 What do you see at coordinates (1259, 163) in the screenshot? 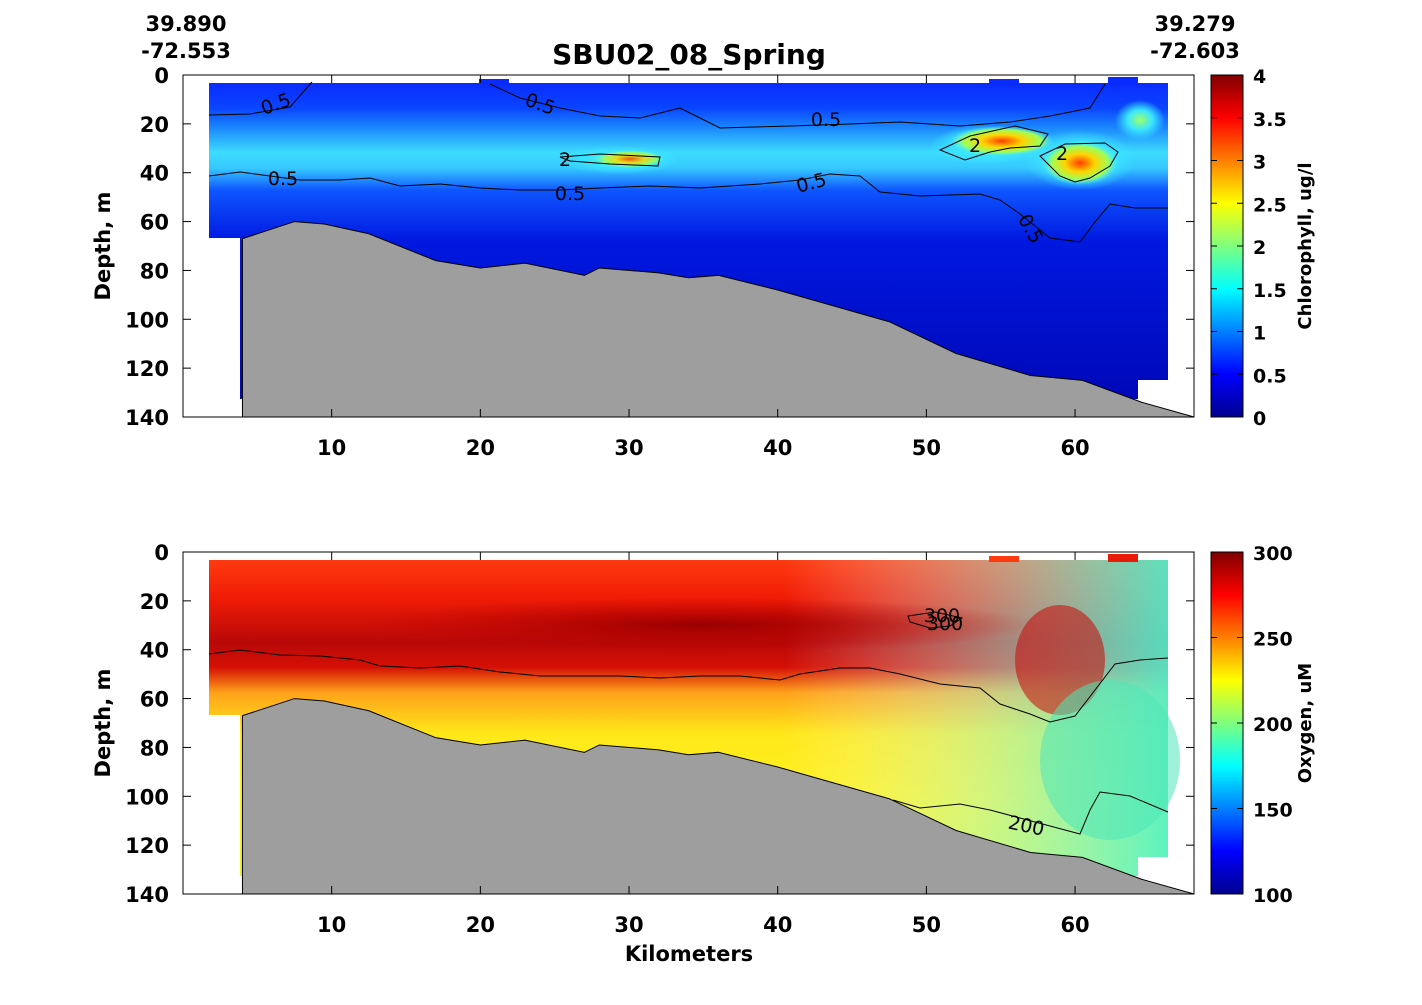
I see `colorbar-tick-label: 3` at bounding box center [1259, 163].